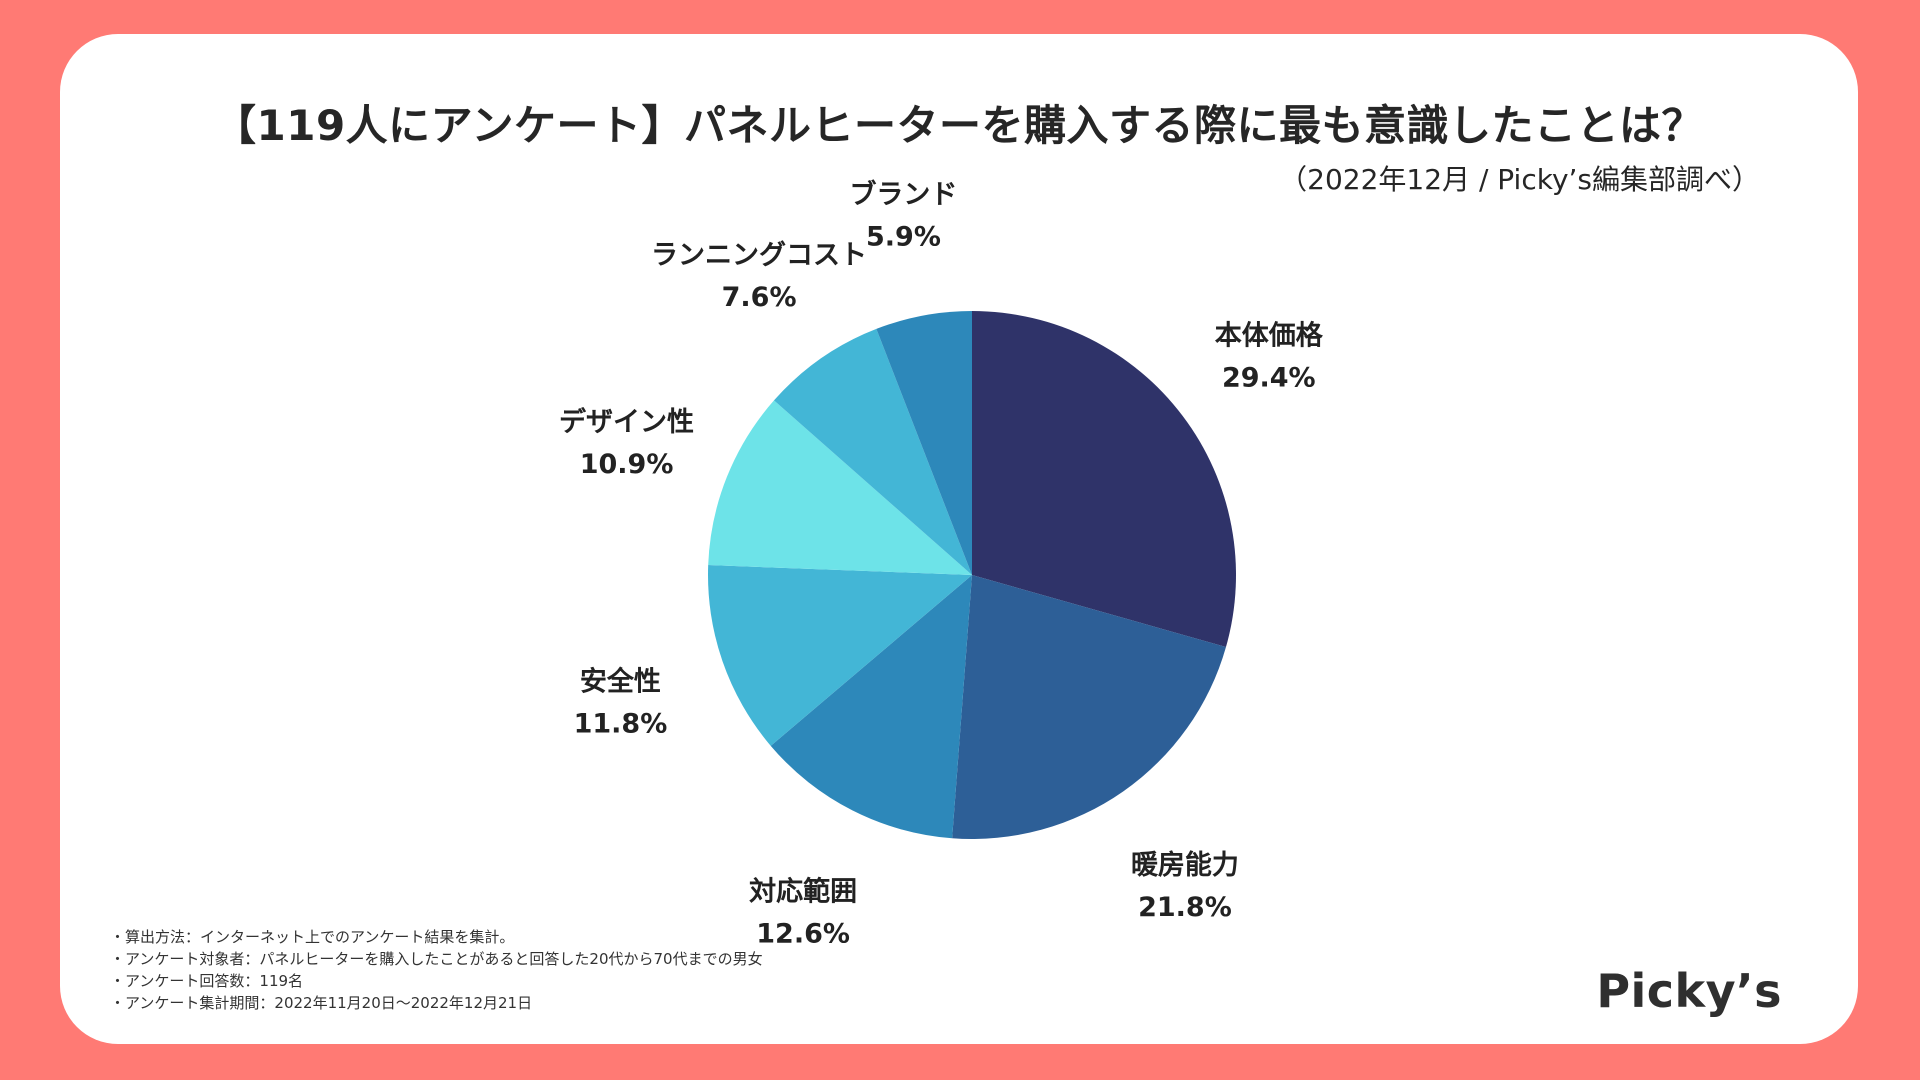  I want to click on note-method: ・算出方法：インターネット上でのアンケート結果を集計。, so click(312, 937).